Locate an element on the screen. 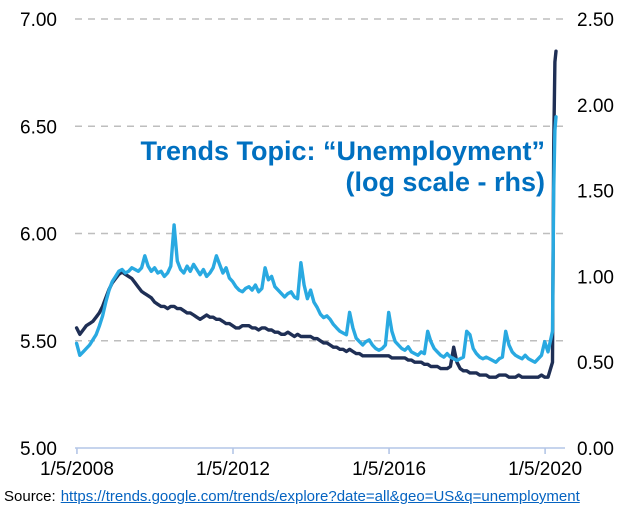  y-left-tick-label: 6.00 is located at coordinates (38, 235).